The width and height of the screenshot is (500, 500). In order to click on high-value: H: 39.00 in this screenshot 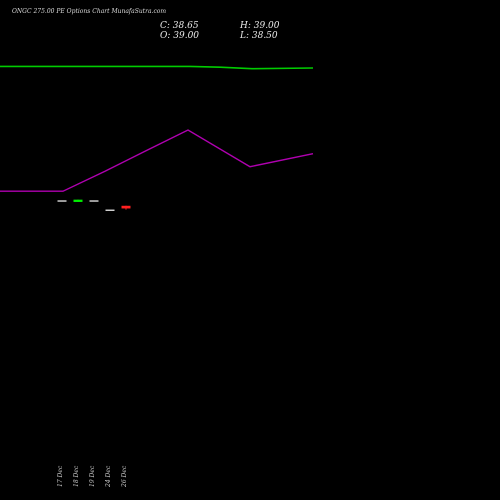, I will do `click(260, 26)`.